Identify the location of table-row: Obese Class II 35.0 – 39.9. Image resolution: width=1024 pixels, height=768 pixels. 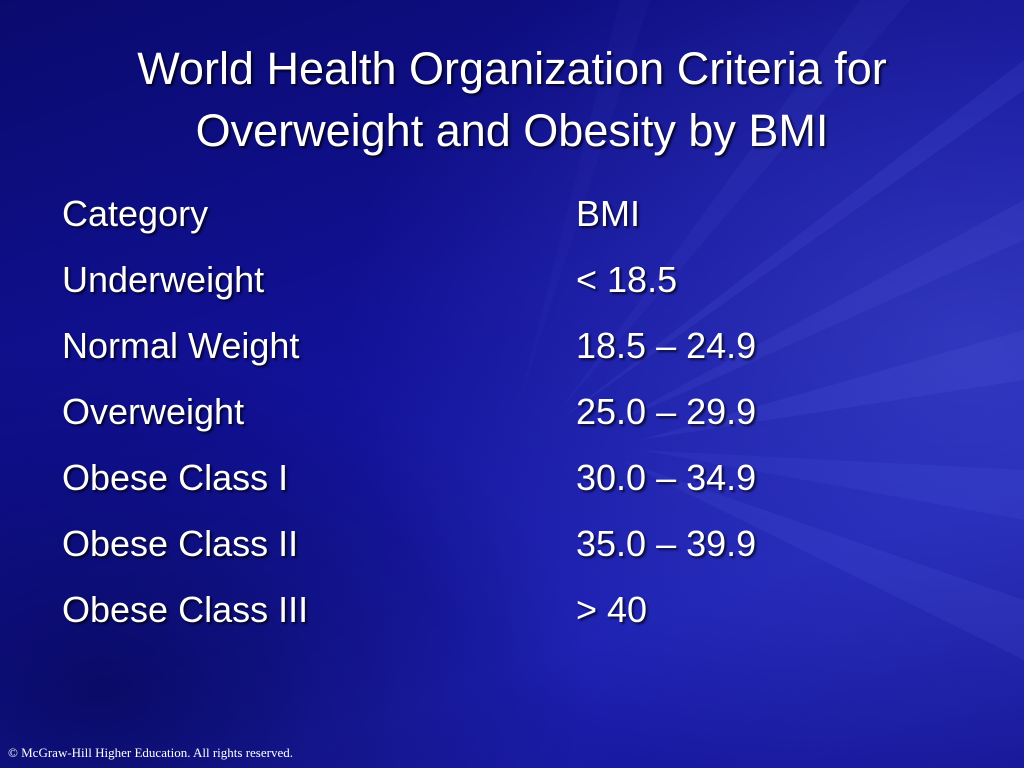
(512, 551).